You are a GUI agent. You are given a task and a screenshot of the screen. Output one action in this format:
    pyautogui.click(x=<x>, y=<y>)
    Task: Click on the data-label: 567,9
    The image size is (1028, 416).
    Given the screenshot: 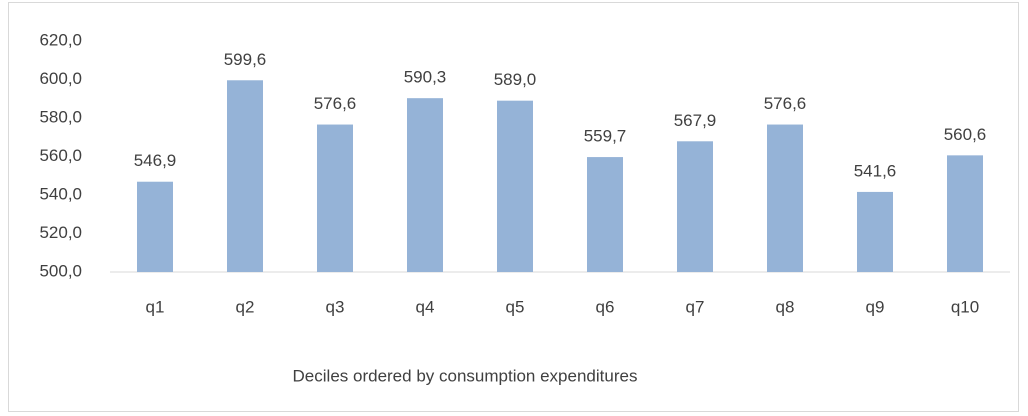 What is the action you would take?
    pyautogui.click(x=695, y=120)
    